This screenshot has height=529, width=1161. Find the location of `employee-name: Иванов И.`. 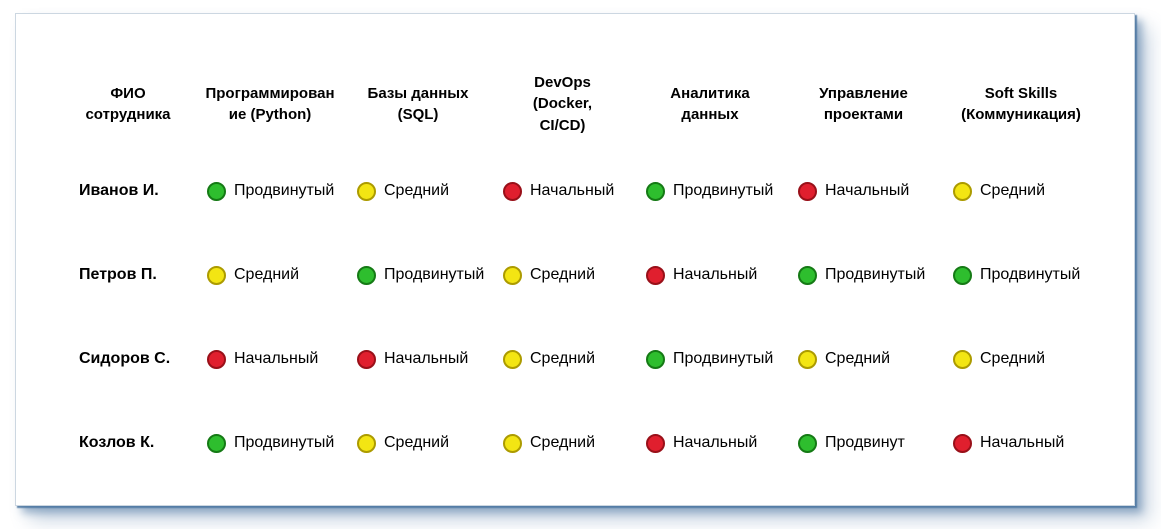

employee-name: Иванов И. is located at coordinates (119, 190).